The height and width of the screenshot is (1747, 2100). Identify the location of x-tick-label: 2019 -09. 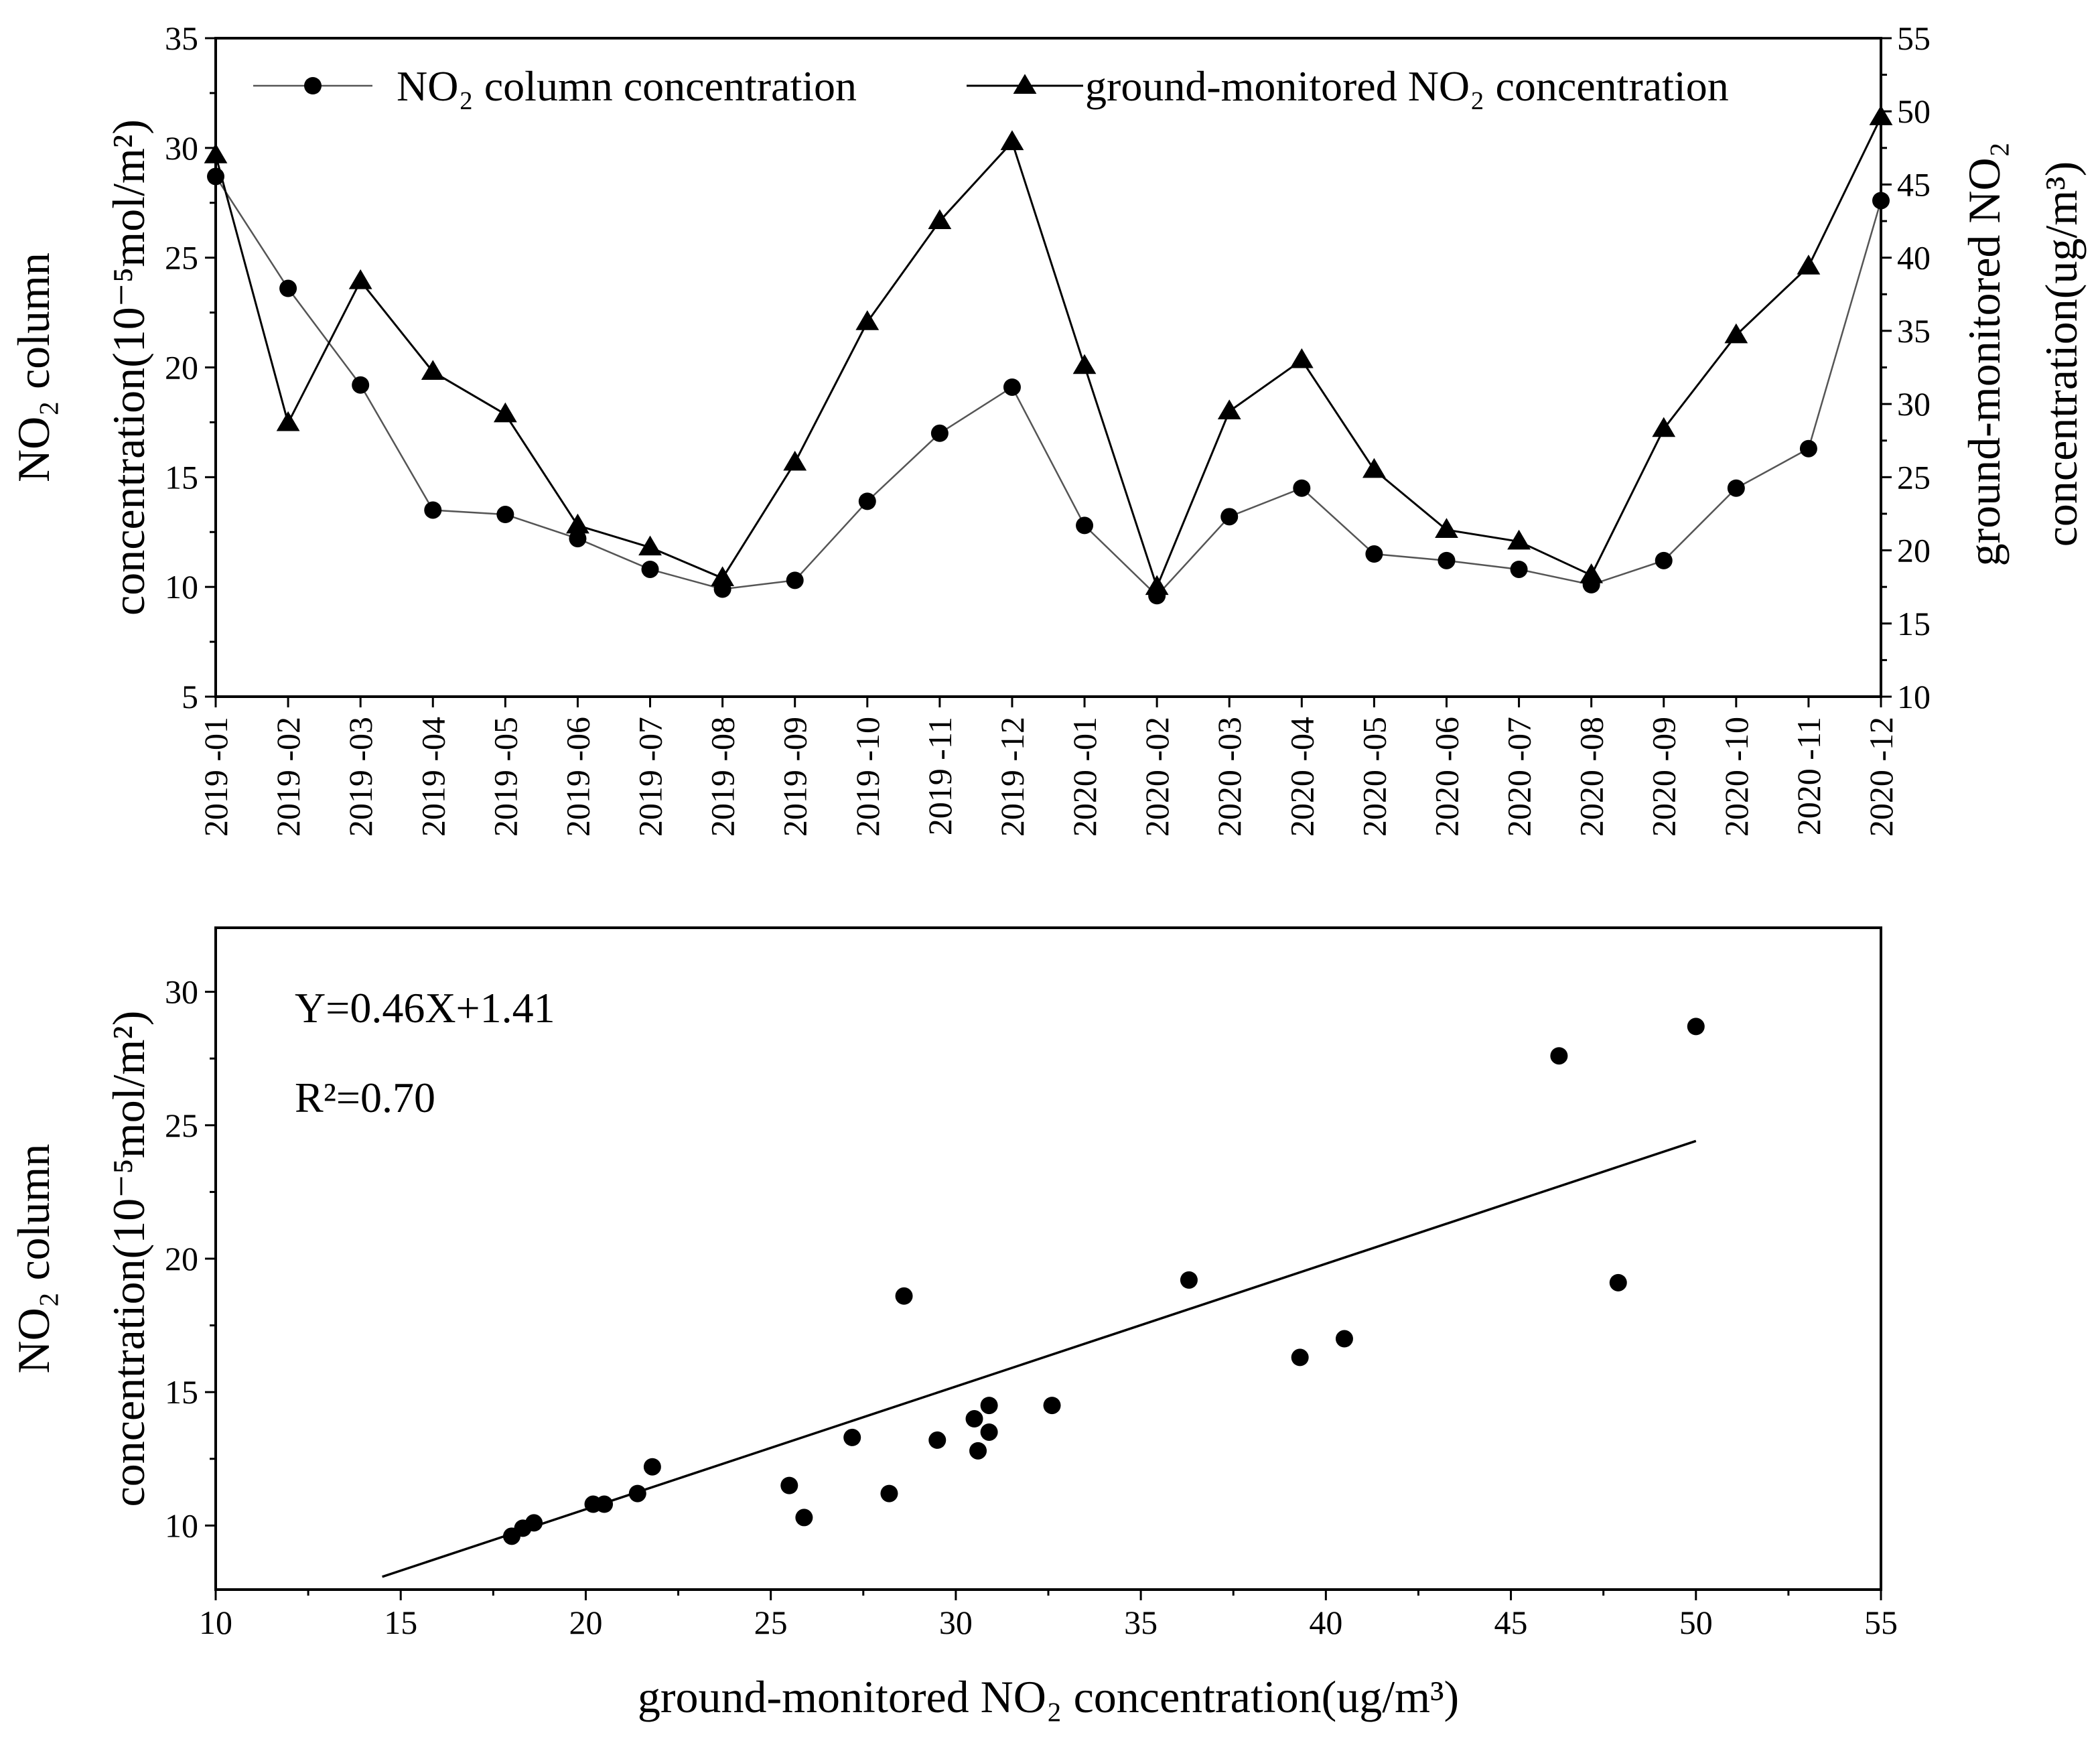
(795, 777).